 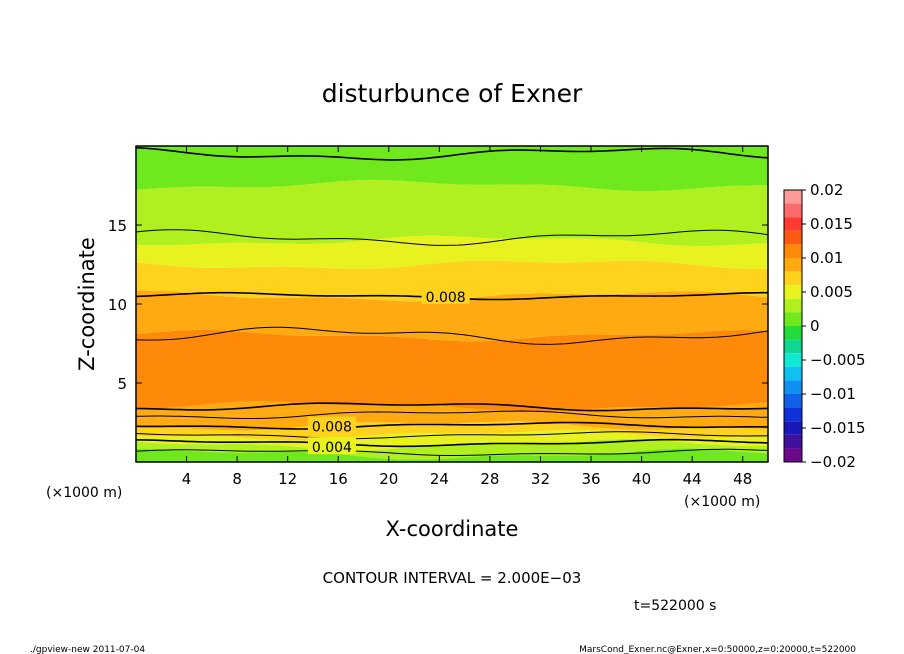 I want to click on colorbar-tick-label: 0, so click(x=815, y=326).